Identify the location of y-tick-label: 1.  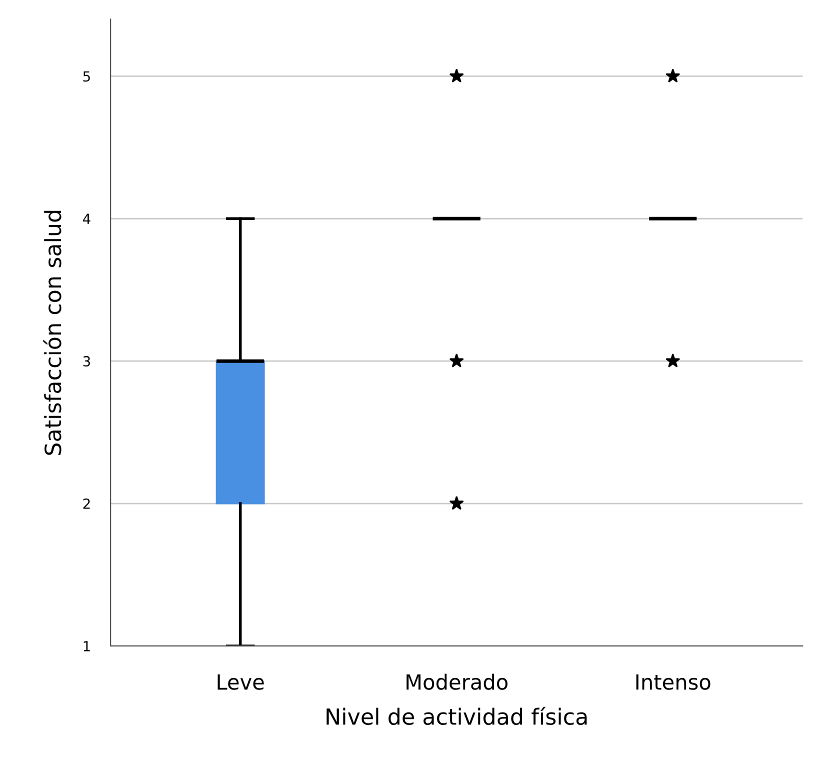
(87, 646).